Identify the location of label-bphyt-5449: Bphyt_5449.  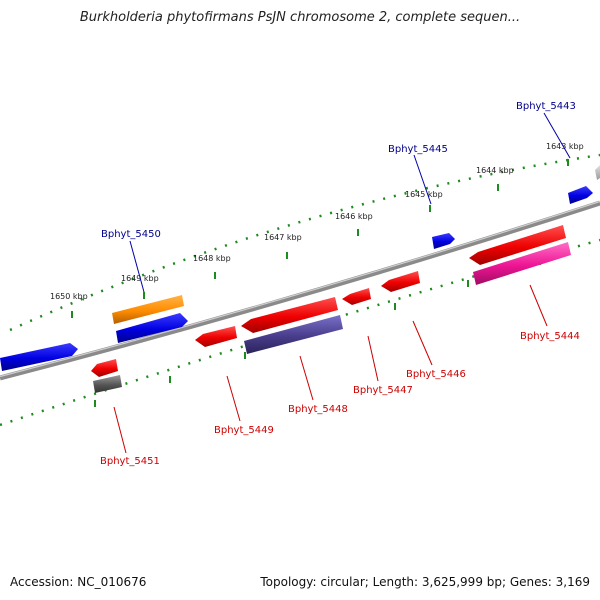
(244, 430).